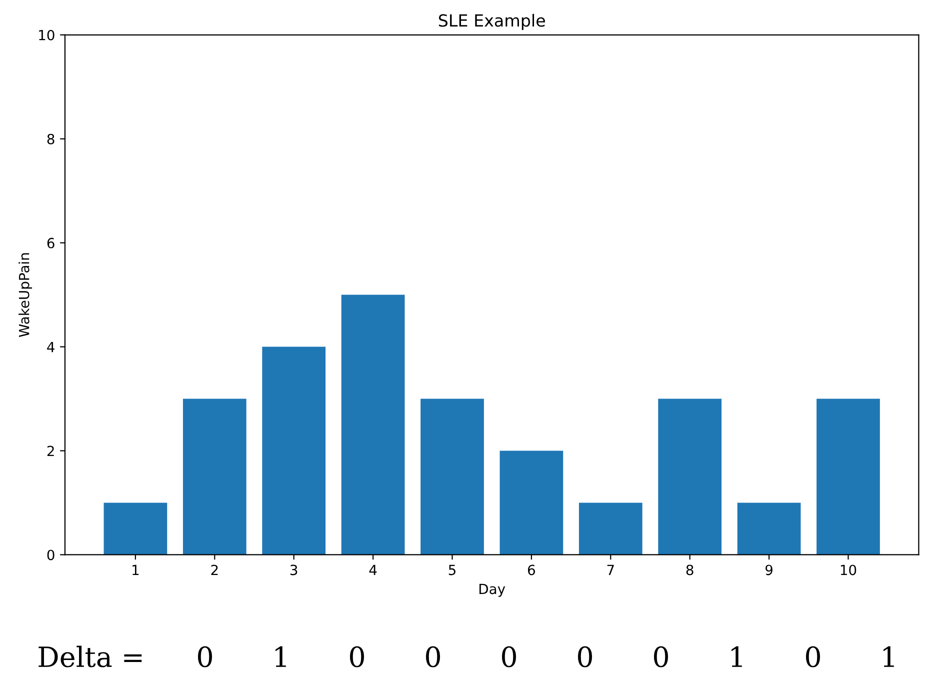  I want to click on text: Delta =, so click(90, 657).